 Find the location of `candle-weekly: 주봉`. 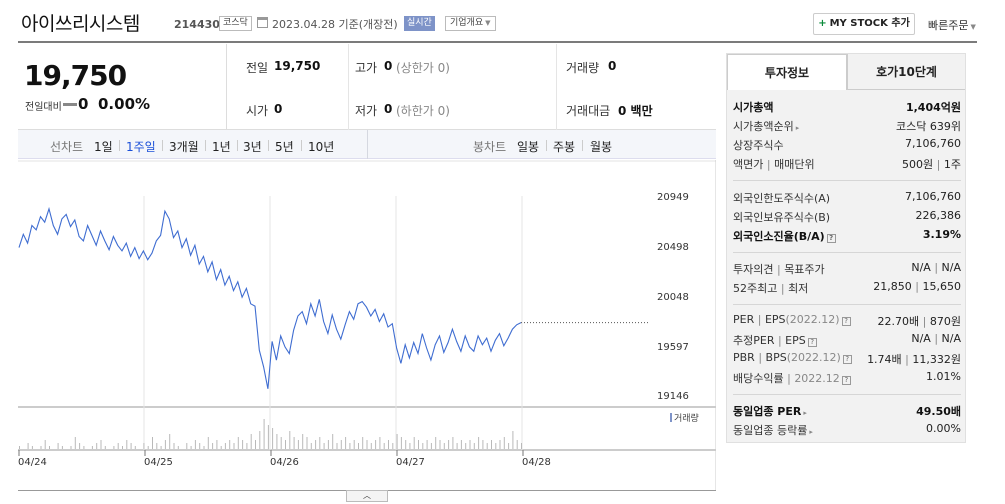

candle-weekly: 주봉 is located at coordinates (564, 147).